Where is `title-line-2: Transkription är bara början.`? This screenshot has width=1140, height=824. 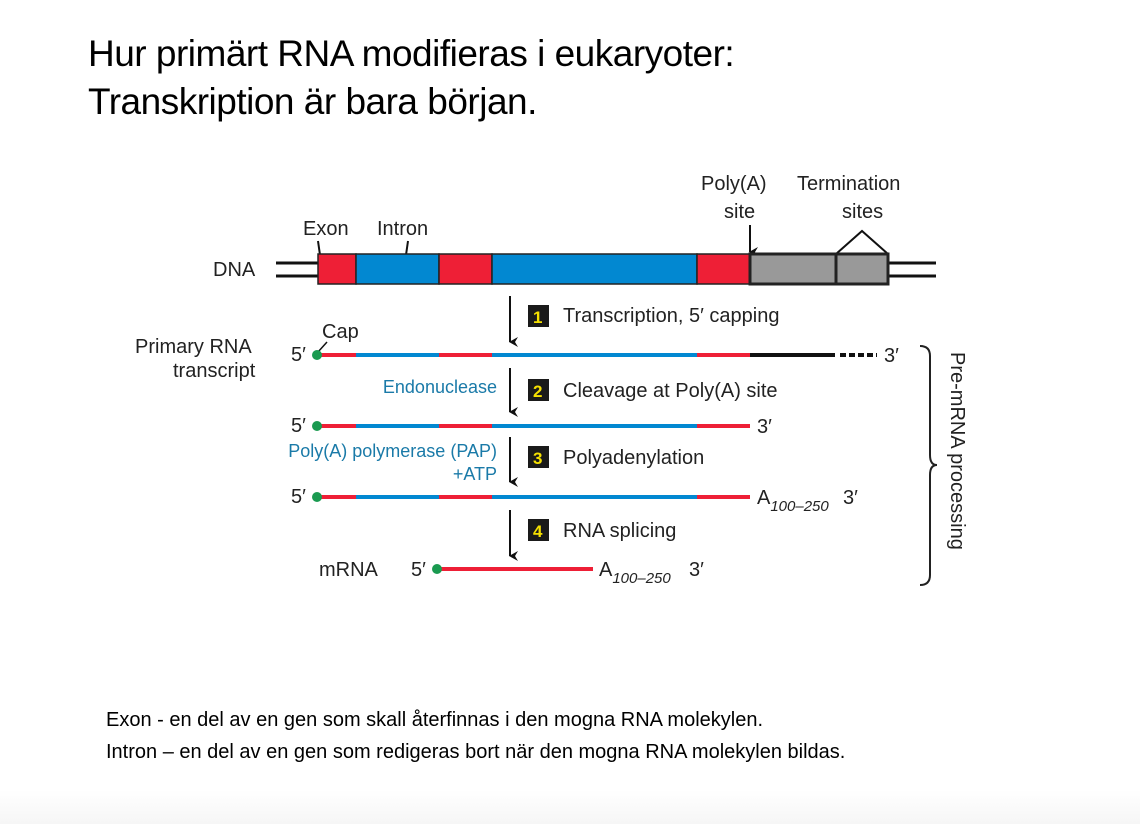
title-line-2: Transkription är bara början. is located at coordinates (312, 101).